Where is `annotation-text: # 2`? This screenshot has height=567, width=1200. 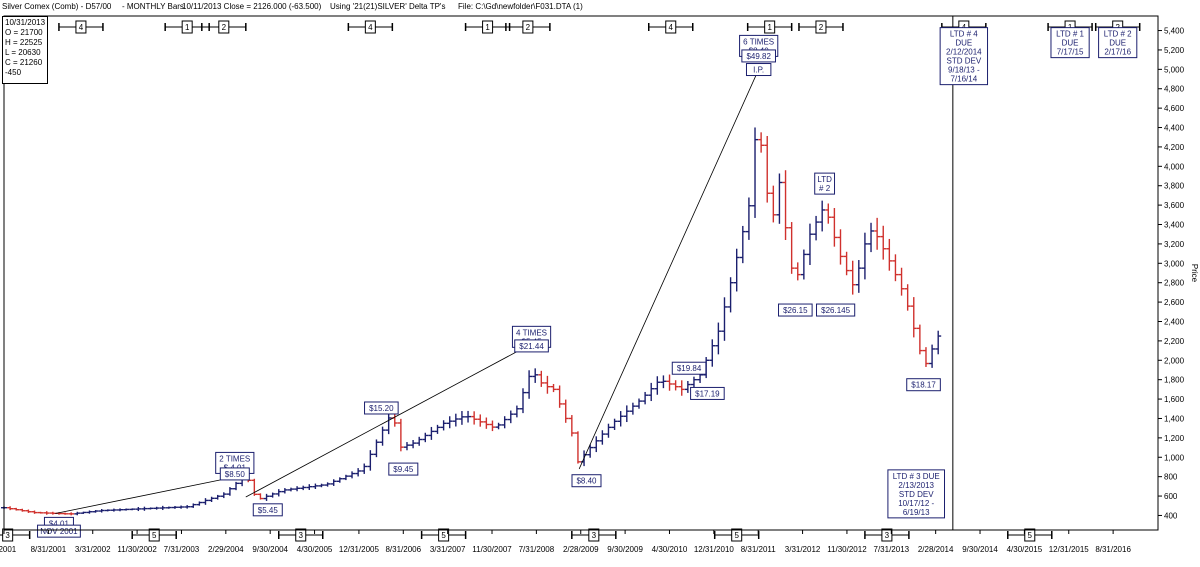
annotation-text: # 2 is located at coordinates (825, 188).